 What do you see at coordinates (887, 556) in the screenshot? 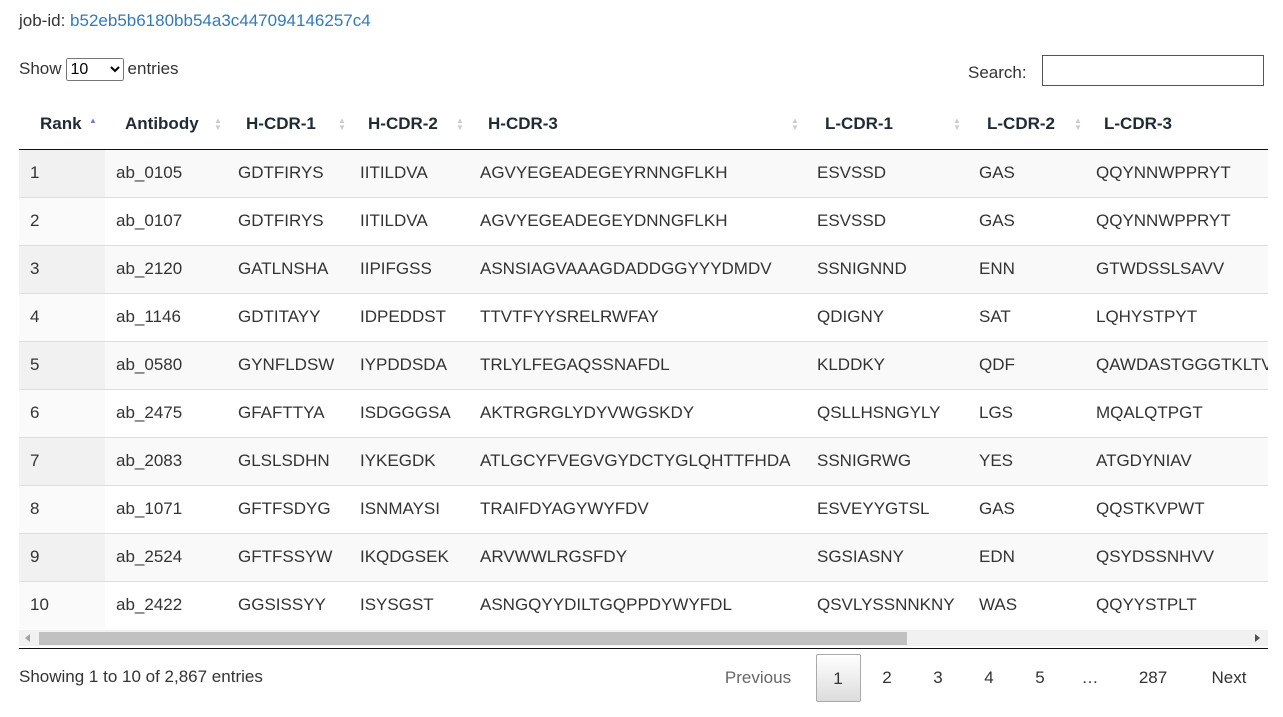
I see `table-cell: SGSIASNY` at bounding box center [887, 556].